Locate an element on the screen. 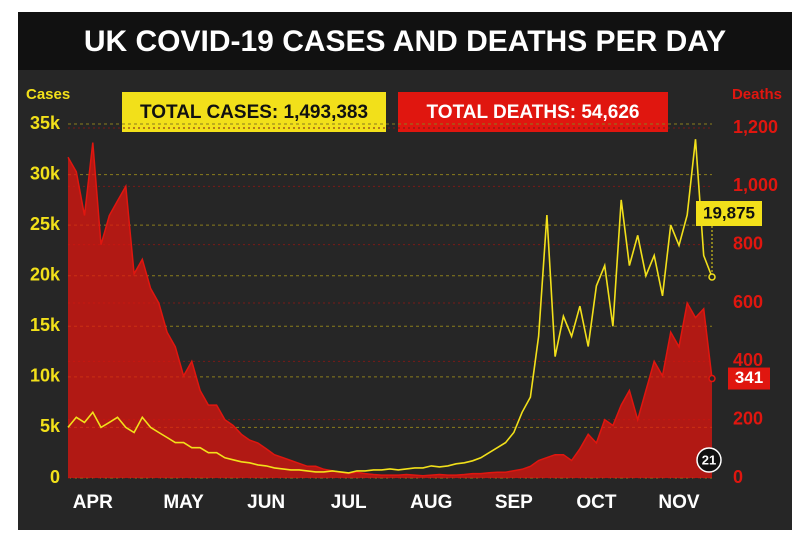 The image size is (810, 544). x-tick-label: AUG is located at coordinates (431, 502).